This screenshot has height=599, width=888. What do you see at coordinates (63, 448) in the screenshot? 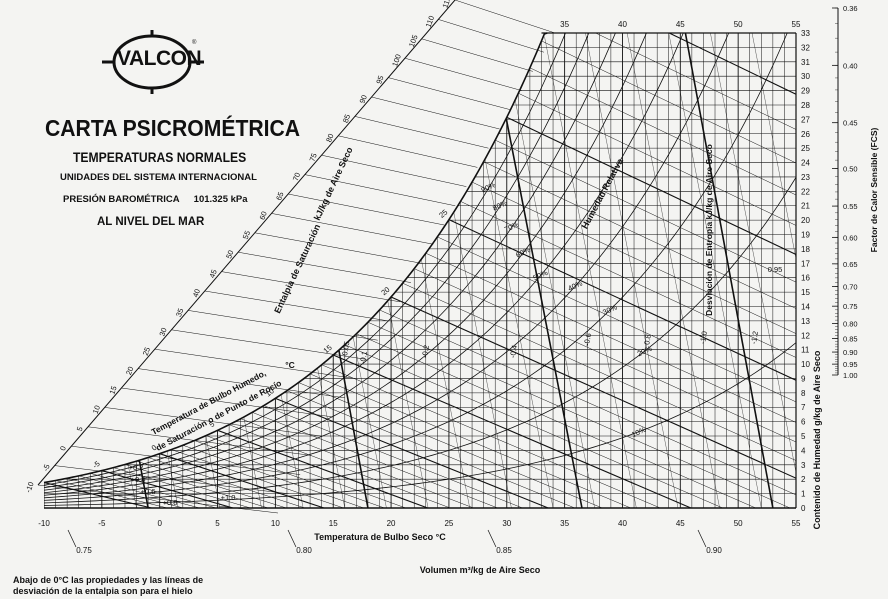
I see `enthalpy-tick-label: 0` at bounding box center [63, 448].